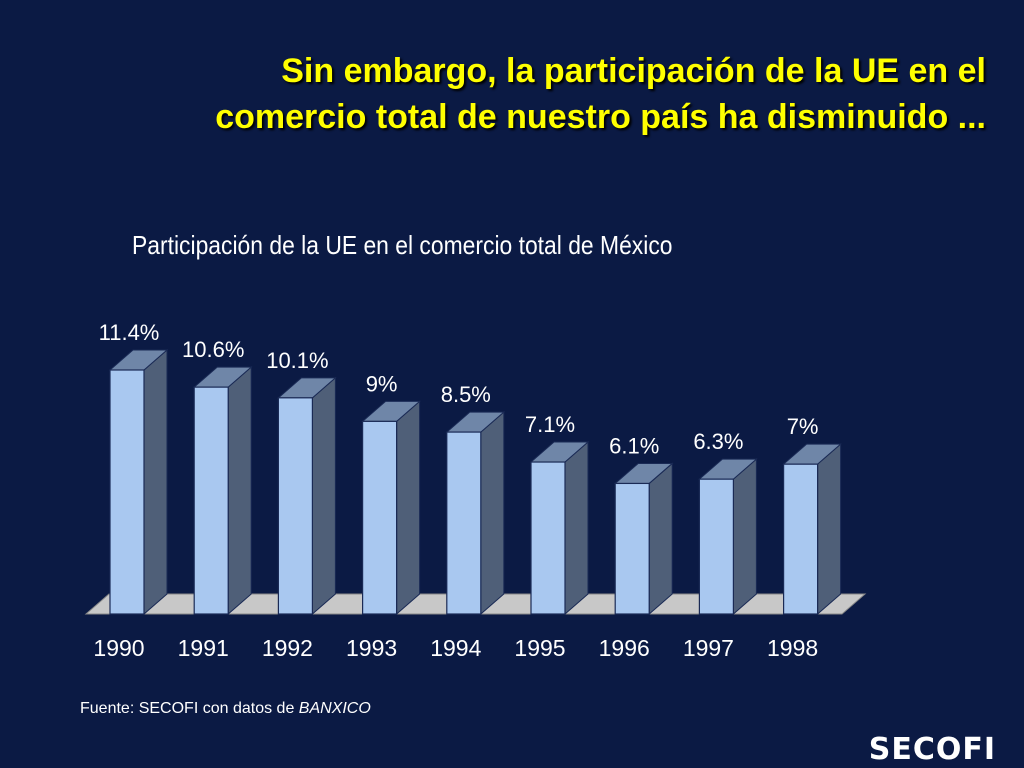 The image size is (1024, 768). Describe the element at coordinates (792, 648) in the screenshot. I see `x-tick-label-1998: 1998` at that location.